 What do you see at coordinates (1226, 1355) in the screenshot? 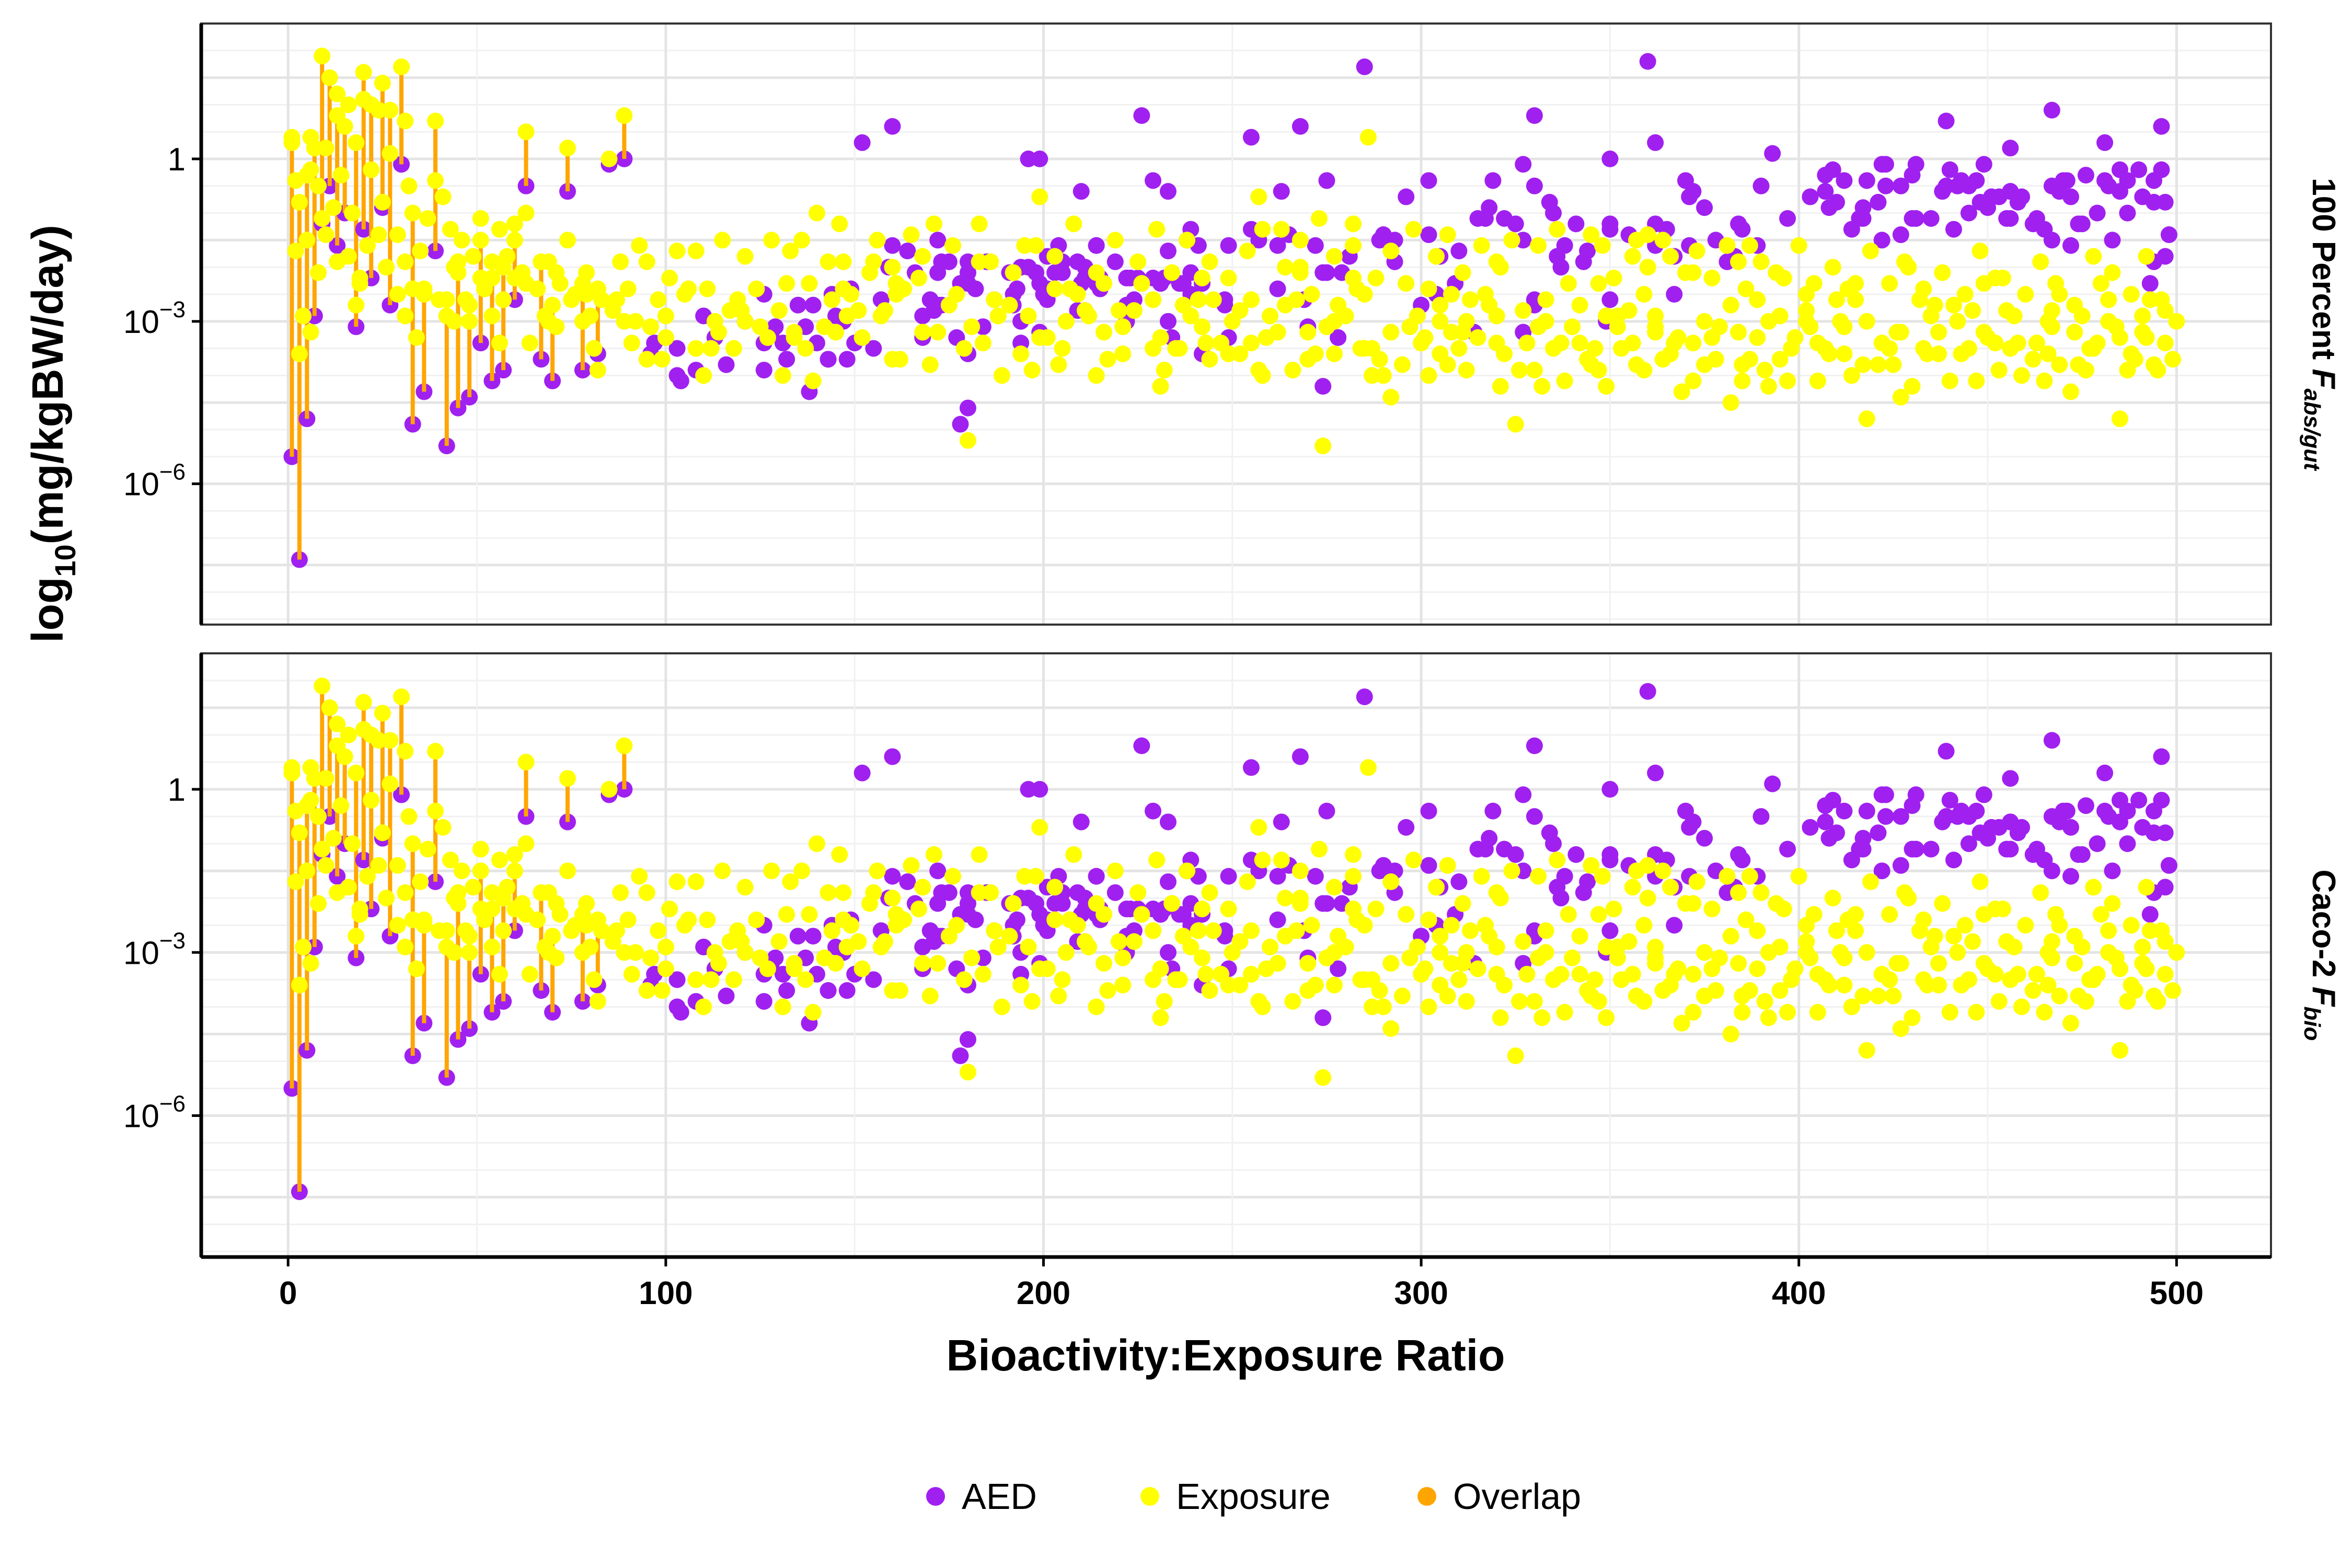
I see `x-axis-title: Bioactivity:Exposure Ratio` at bounding box center [1226, 1355].